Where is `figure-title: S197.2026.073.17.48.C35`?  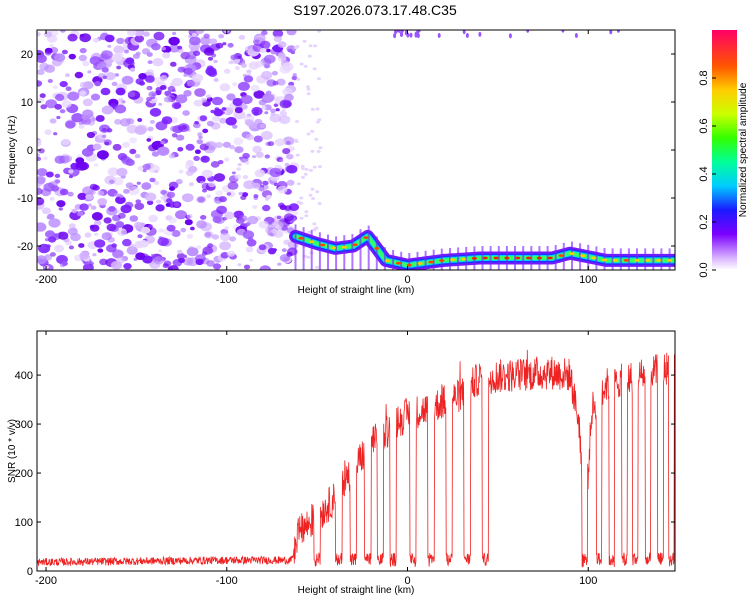
figure-title: S197.2026.073.17.48.C35 is located at coordinates (375, 10).